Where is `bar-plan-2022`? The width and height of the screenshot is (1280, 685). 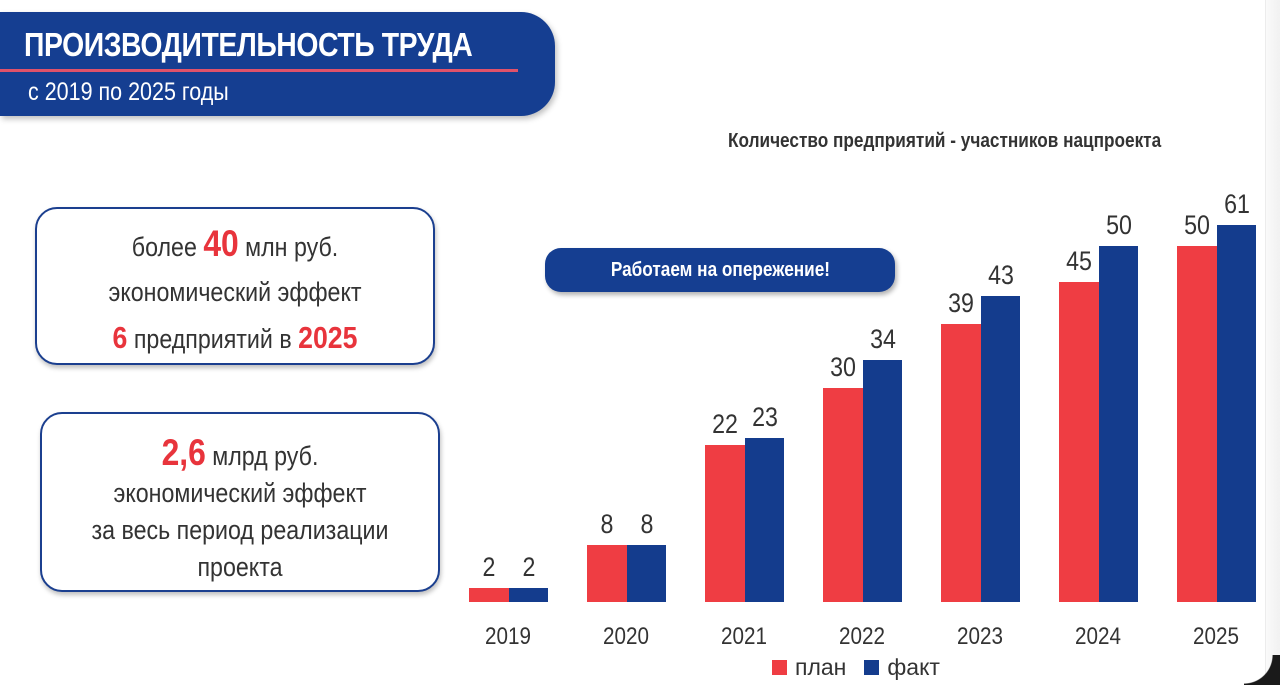 bar-plan-2022 is located at coordinates (843, 495).